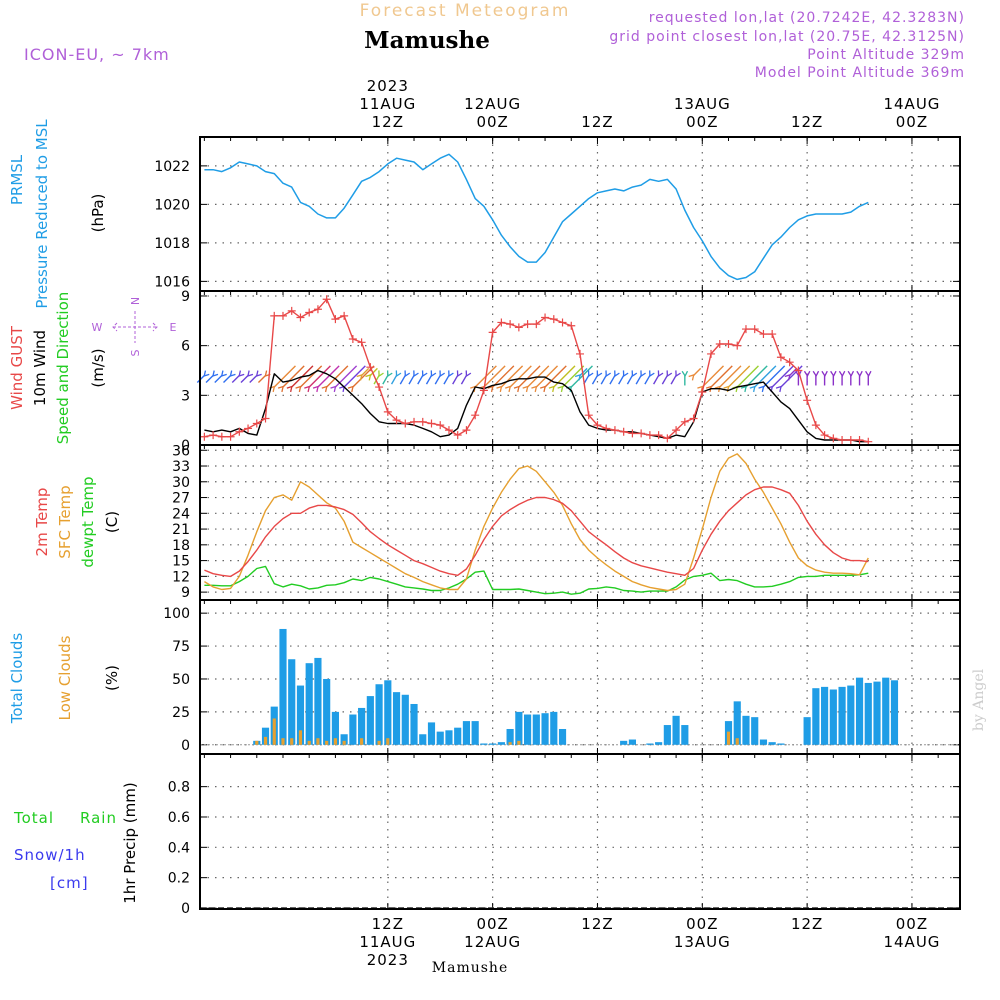 The image size is (1000, 1000). Describe the element at coordinates (69, 883) in the screenshot. I see `snow-unit-label: [cm]` at that location.